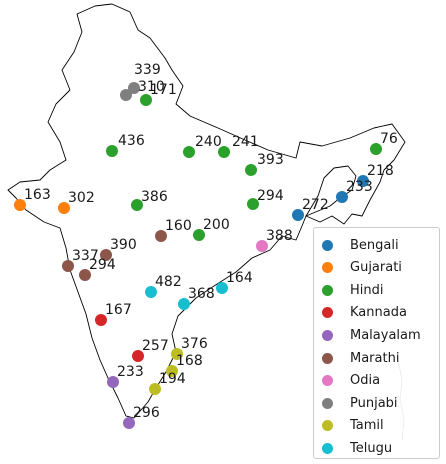  What do you see at coordinates (270, 196) in the screenshot?
I see `point-label-hindi-7: 294` at bounding box center [270, 196].